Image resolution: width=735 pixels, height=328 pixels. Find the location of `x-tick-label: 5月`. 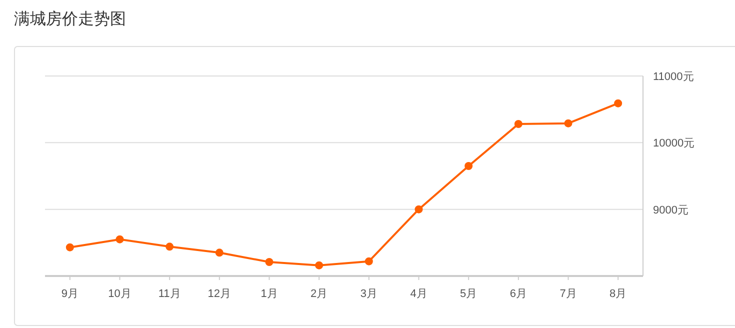

x-tick-label: 5月 is located at coordinates (469, 294).